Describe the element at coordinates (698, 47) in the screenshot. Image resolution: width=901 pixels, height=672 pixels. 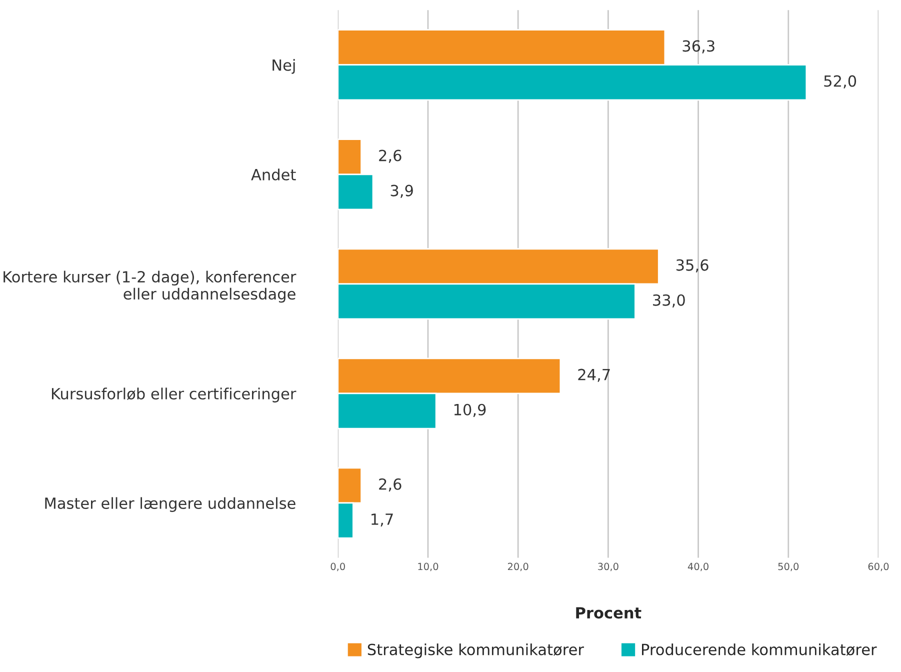
I see `data-label: 36,3` at that location.